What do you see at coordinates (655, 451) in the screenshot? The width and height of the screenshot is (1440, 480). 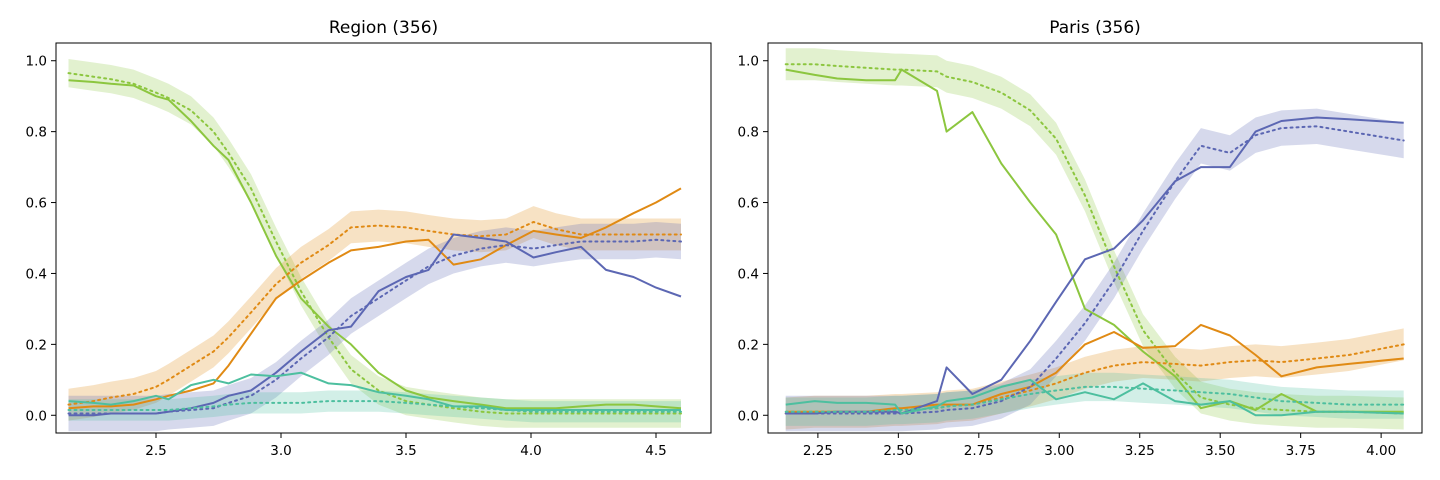 I see `x-tick-label: 4.5` at bounding box center [655, 451].